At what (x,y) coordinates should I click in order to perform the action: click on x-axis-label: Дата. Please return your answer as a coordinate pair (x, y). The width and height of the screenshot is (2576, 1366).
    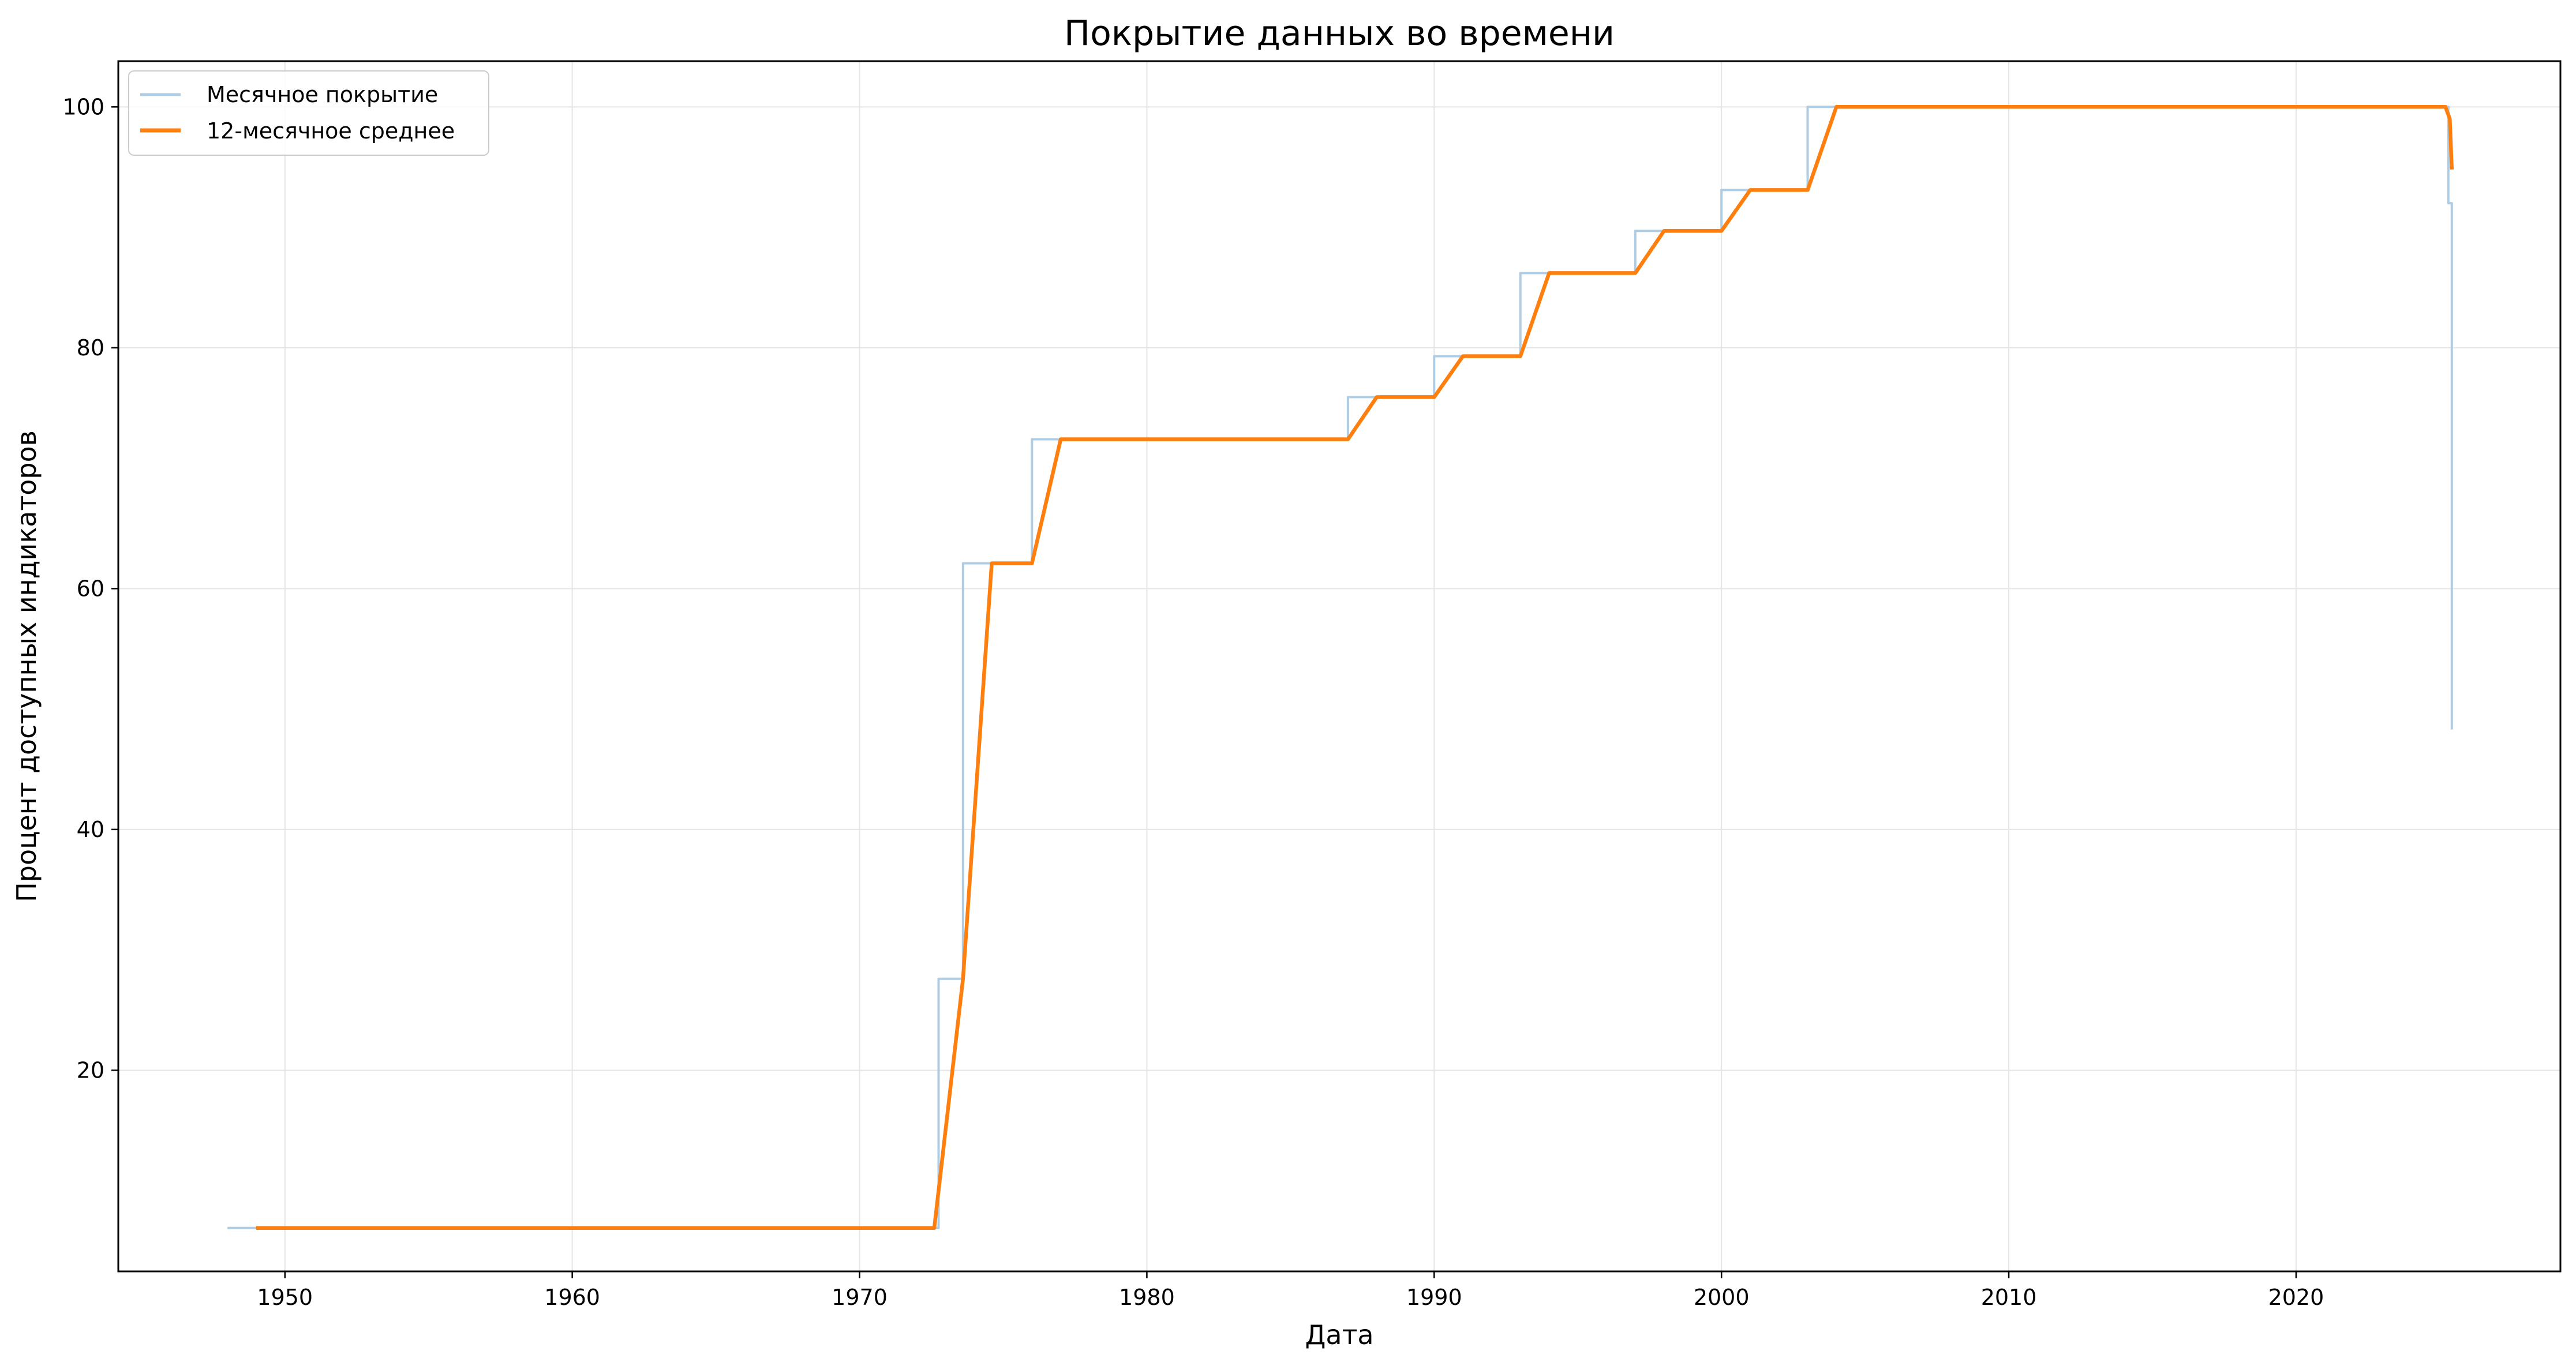
    Looking at the image, I should click on (1339, 1334).